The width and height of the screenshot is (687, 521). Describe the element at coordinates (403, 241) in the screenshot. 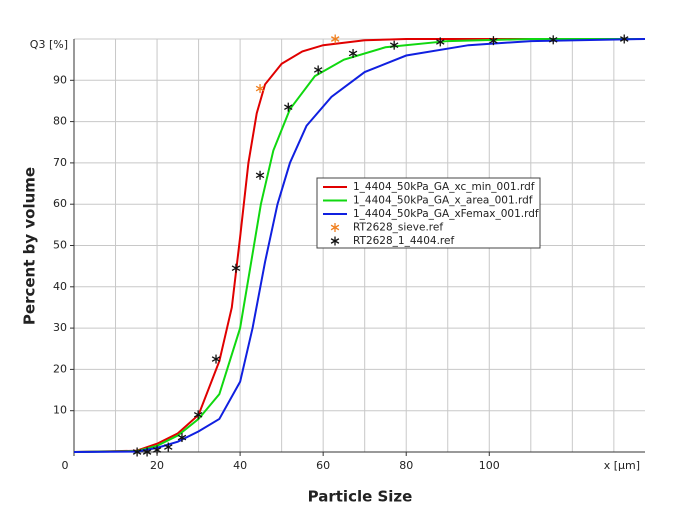

I see `legend-label: RT2628_1_4404.ref` at that location.